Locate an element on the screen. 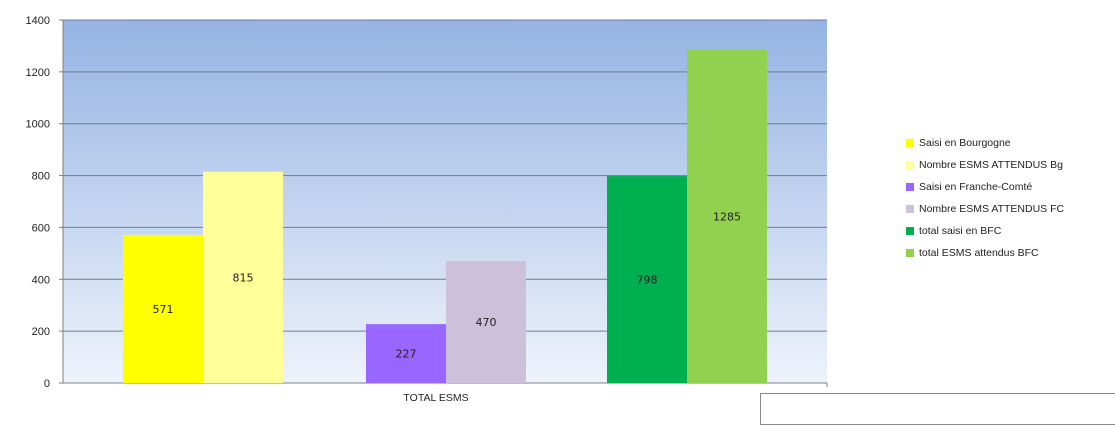 Image resolution: width=1115 pixels, height=425 pixels. data-label: 571 is located at coordinates (163, 309).